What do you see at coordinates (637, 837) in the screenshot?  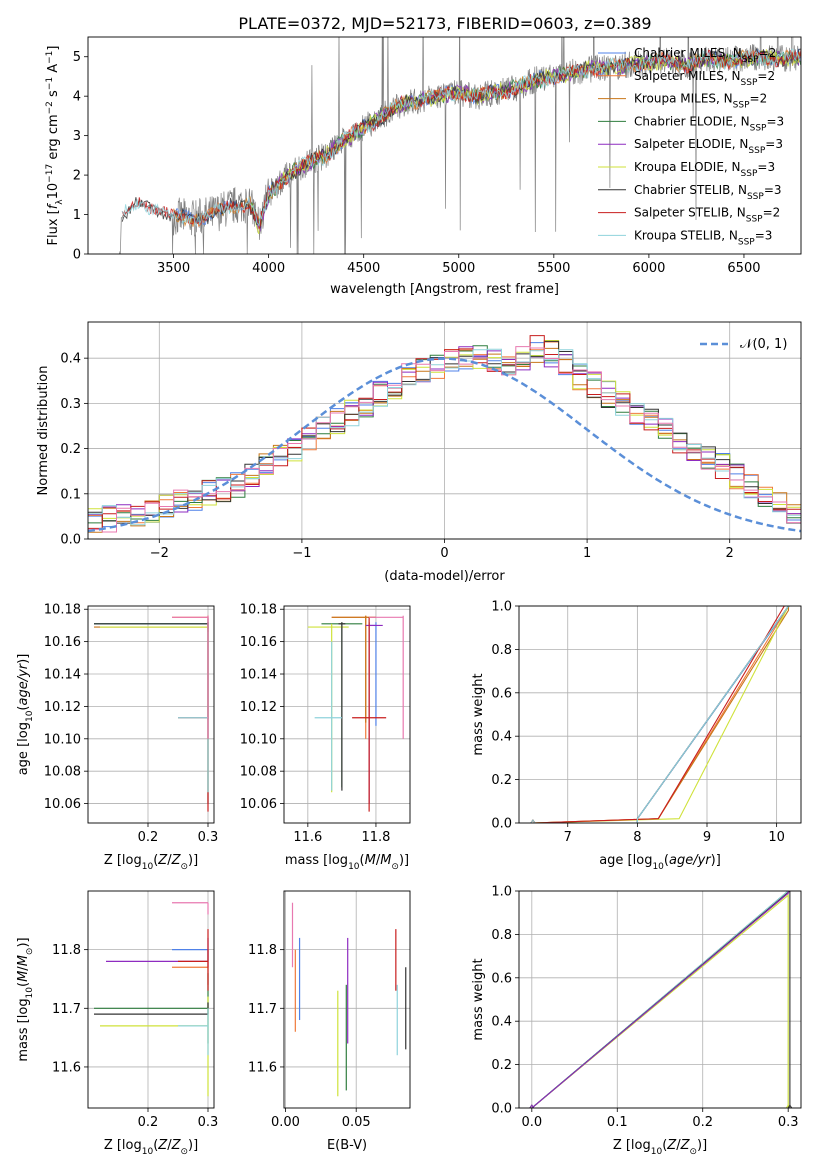 I see `x-tick-label: 8` at bounding box center [637, 837].